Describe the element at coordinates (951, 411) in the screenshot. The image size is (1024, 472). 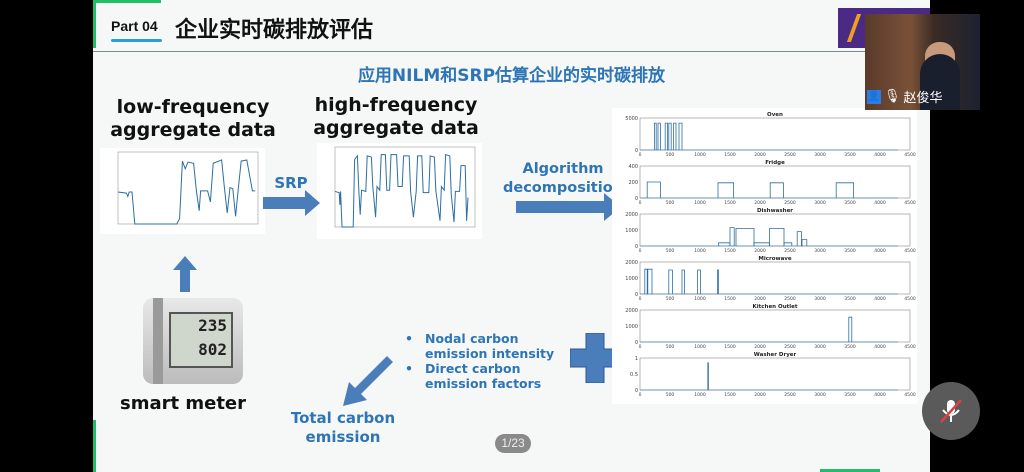
I see `mute-microphone-button` at that location.